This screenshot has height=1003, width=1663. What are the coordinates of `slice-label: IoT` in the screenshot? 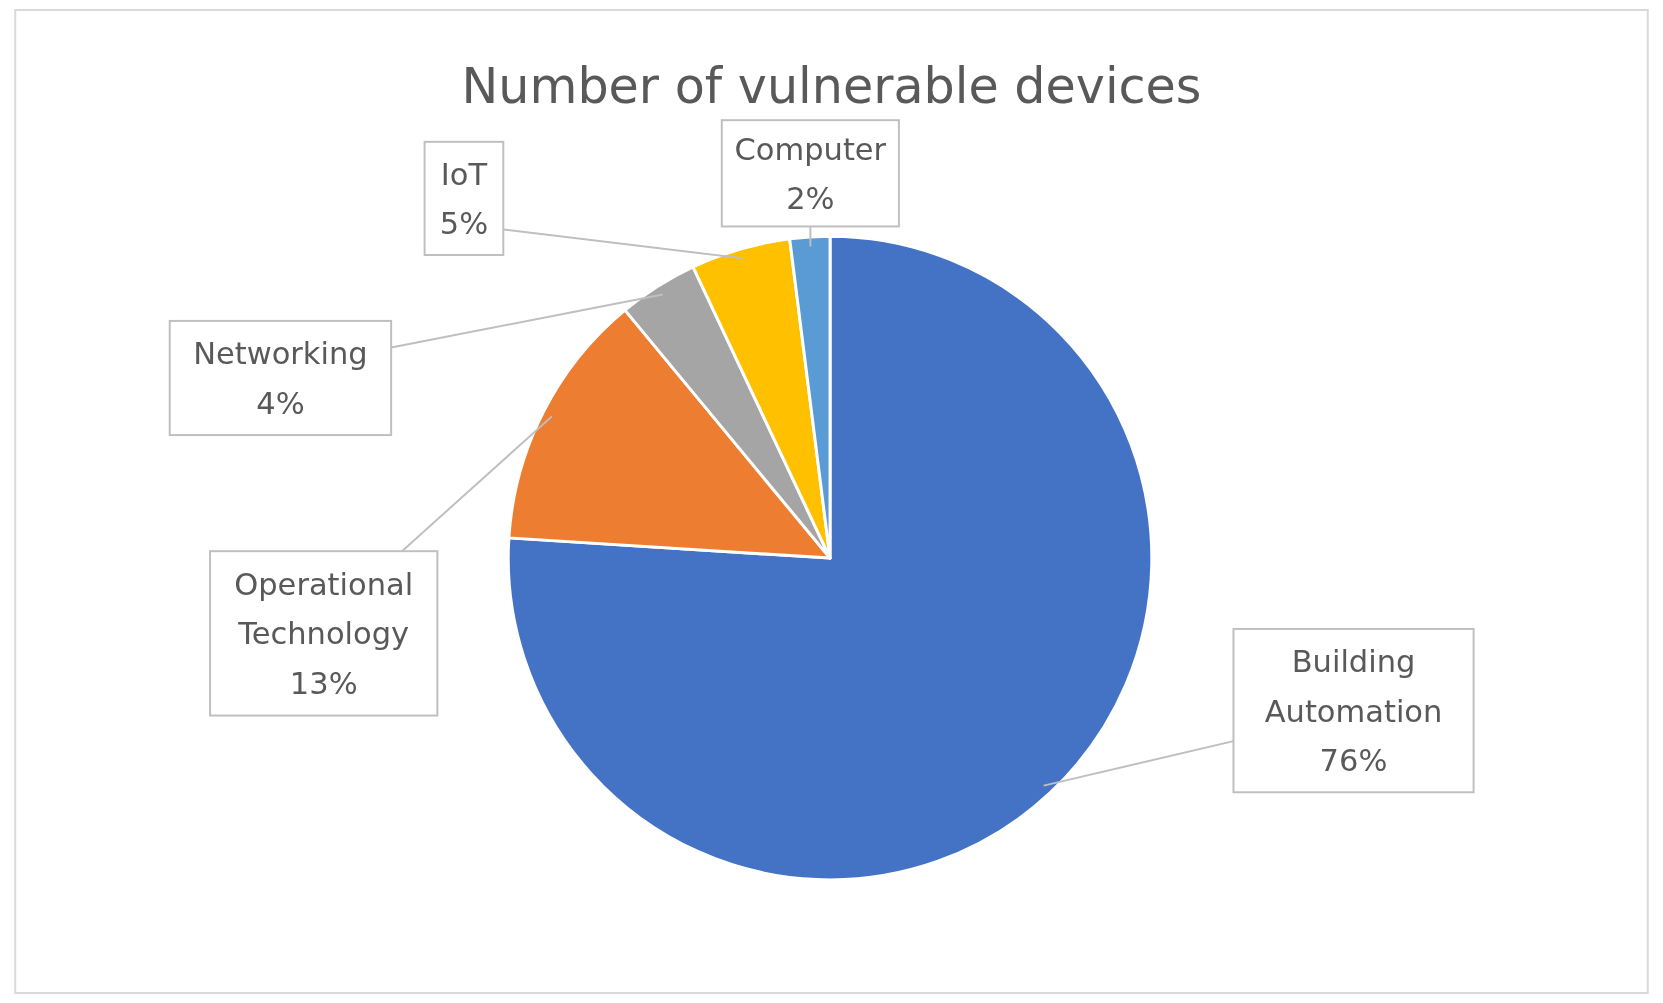 It's located at (464, 174).